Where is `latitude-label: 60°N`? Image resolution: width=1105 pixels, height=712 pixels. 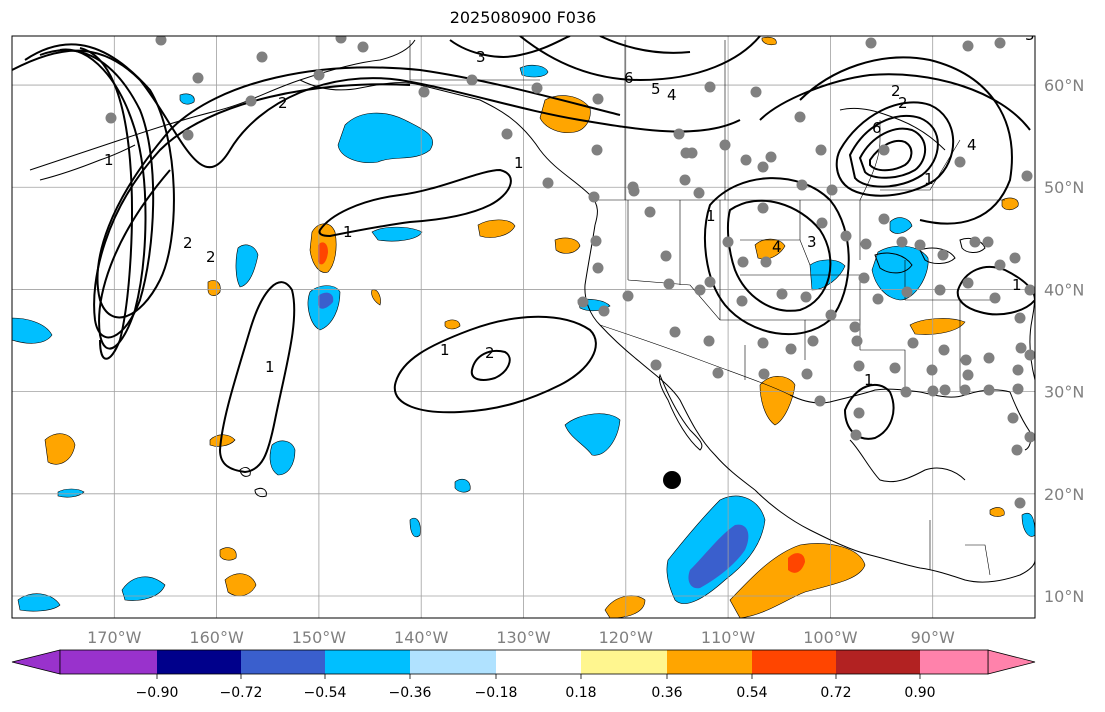 latitude-label: 60°N is located at coordinates (1064, 85).